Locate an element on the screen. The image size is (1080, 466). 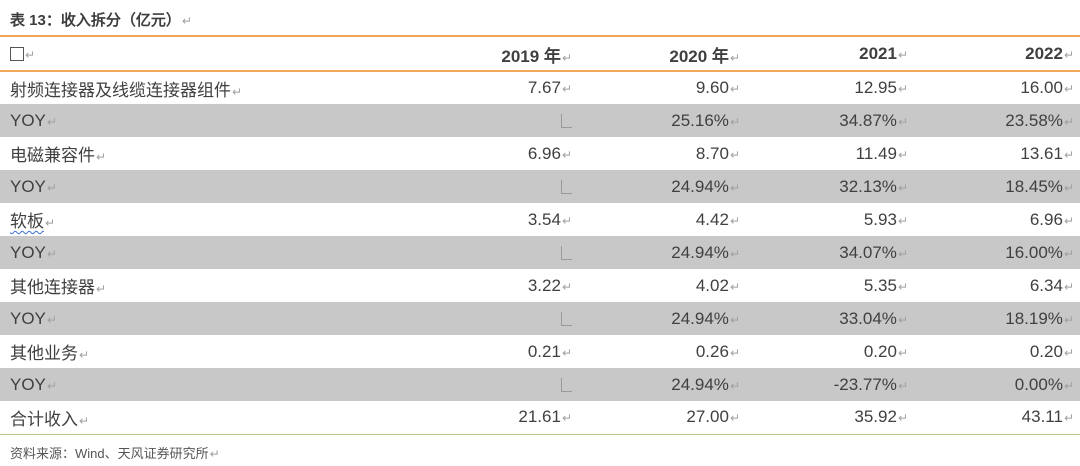
value-text: 4.42 is located at coordinates (712, 219).